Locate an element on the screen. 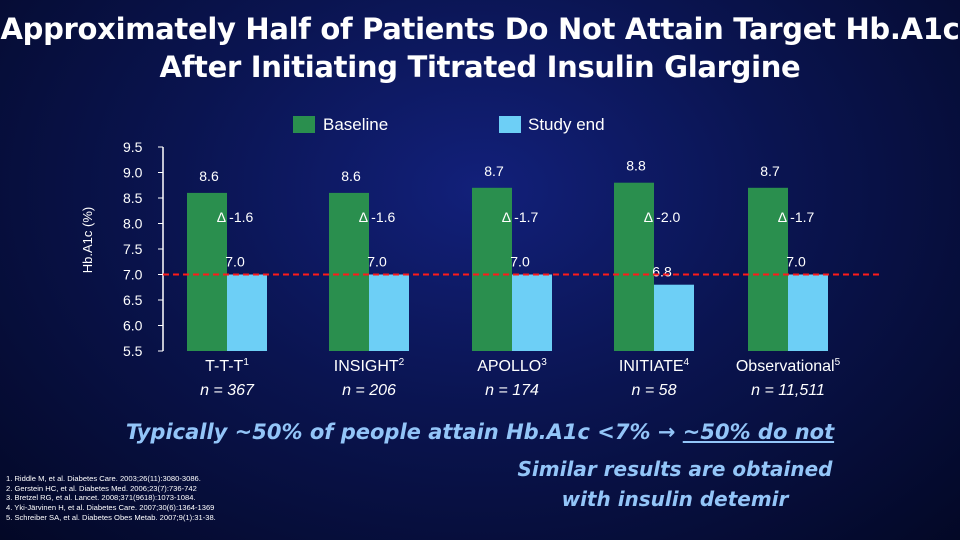 This screenshot has width=960, height=540. category-label: APOLLO3 is located at coordinates (512, 366).